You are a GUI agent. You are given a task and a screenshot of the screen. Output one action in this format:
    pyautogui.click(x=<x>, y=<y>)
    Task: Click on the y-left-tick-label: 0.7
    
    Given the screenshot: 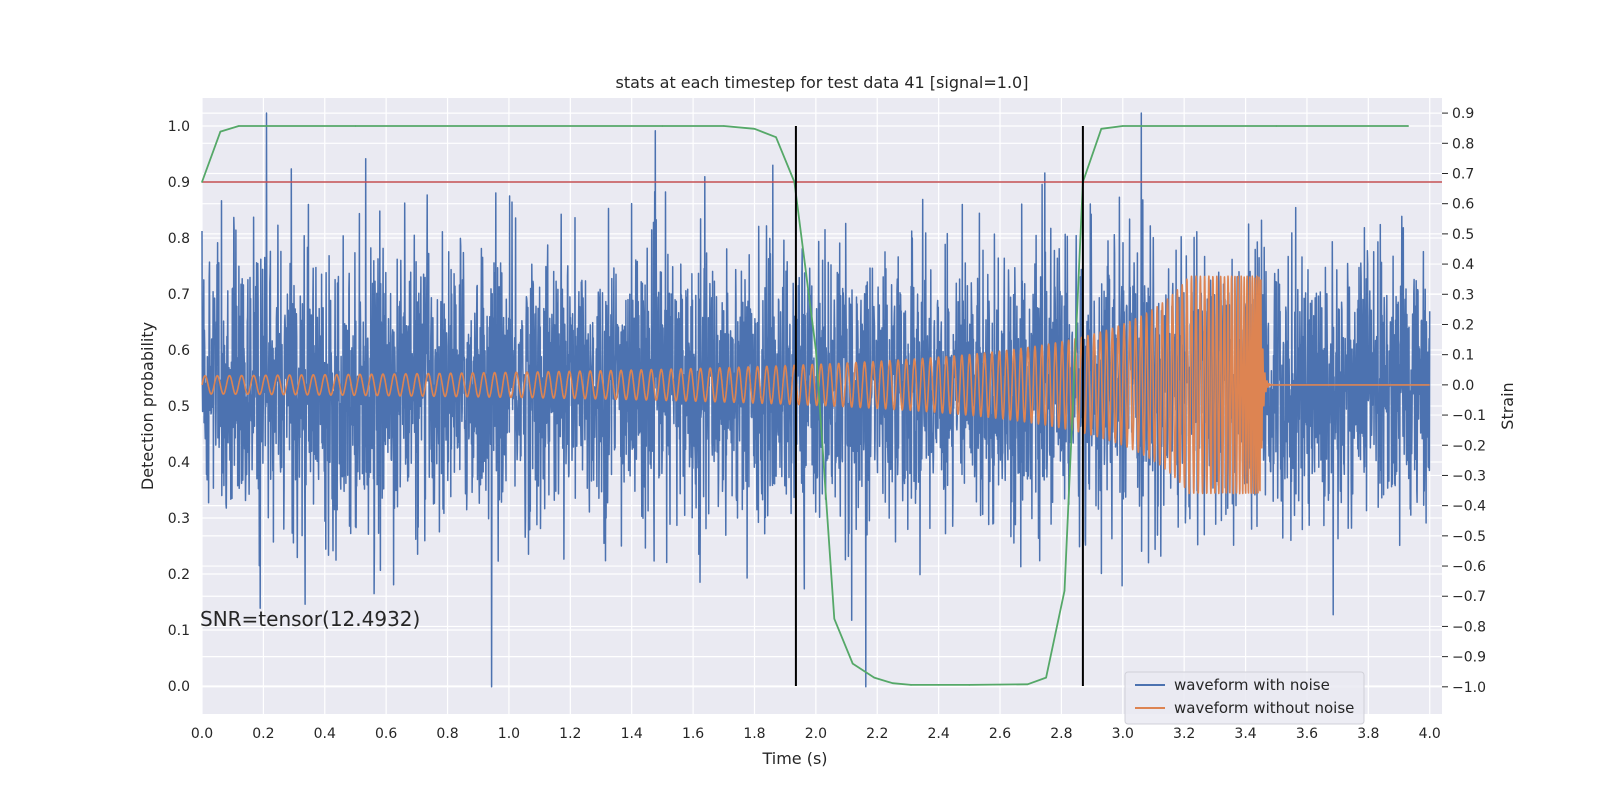 What is the action you would take?
    pyautogui.click(x=179, y=295)
    